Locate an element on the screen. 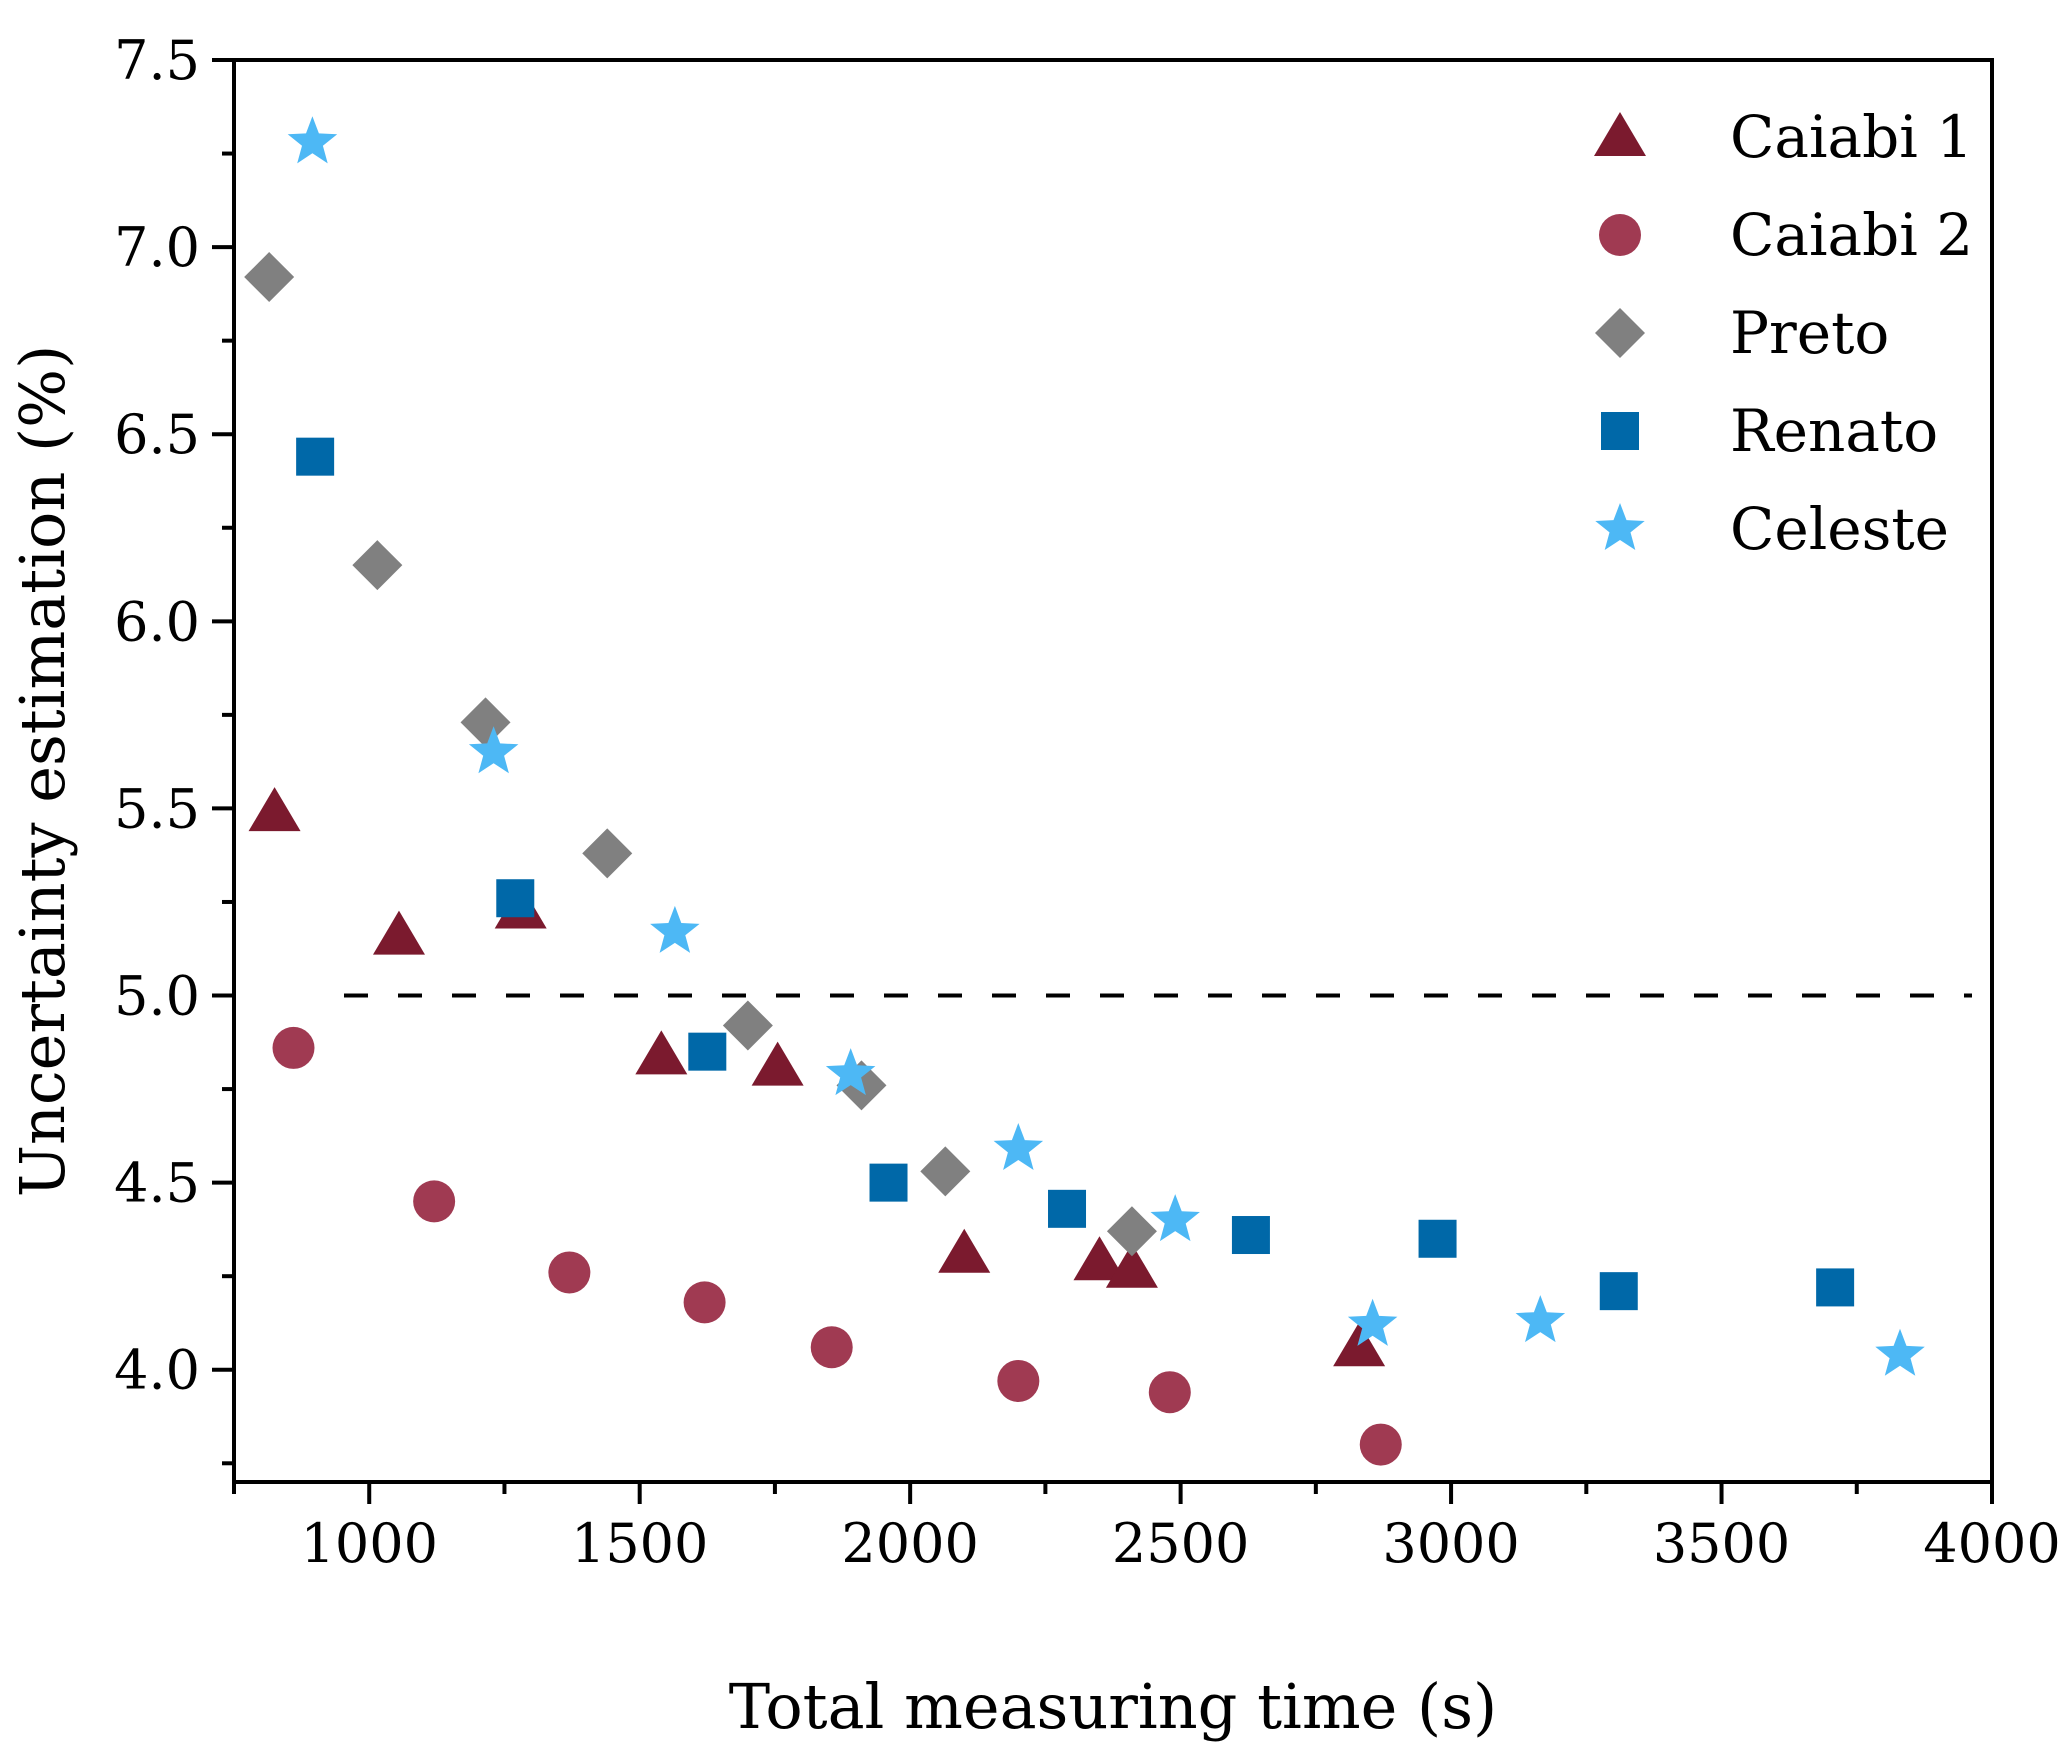 This screenshot has height=1753, width=2070. y-tick-label: 5.5 is located at coordinates (157, 808).